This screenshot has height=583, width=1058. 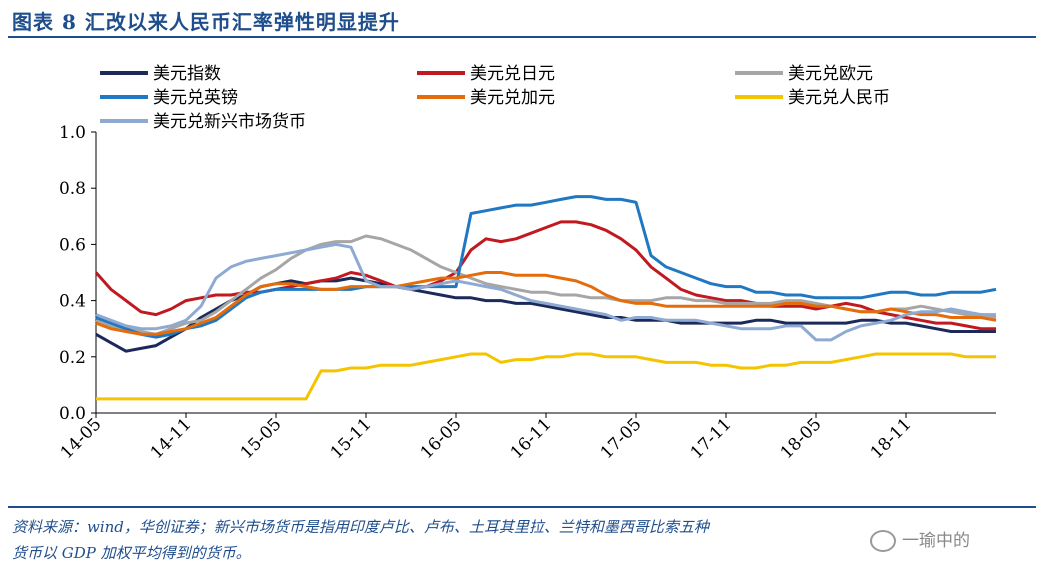 What do you see at coordinates (801, 438) in the screenshot?
I see `x-tick-label: 18-05` at bounding box center [801, 438].